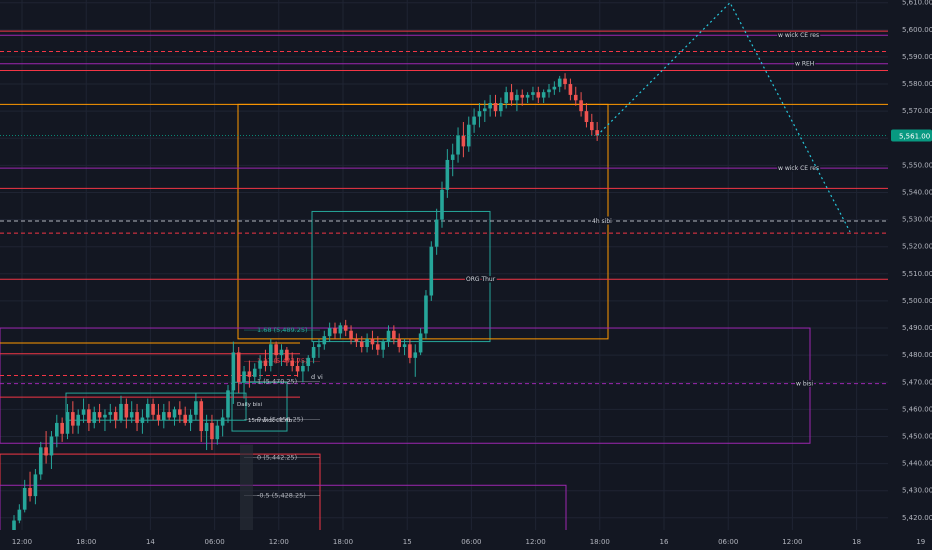  Describe the element at coordinates (270, 421) in the screenshot. I see `annotation-label: 15m wick CE fib` at that location.